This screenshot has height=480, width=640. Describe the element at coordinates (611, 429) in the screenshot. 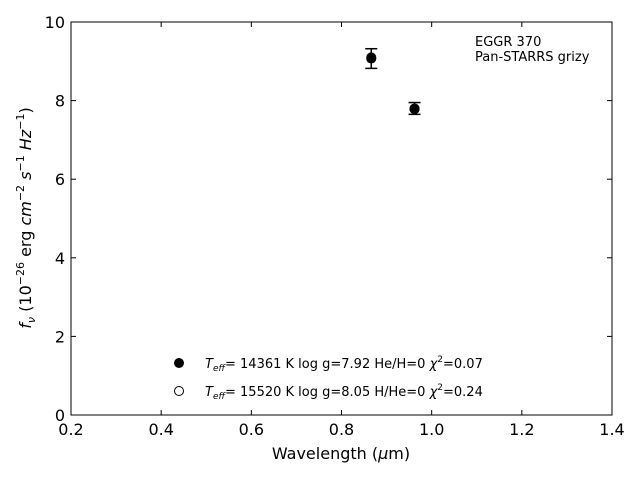

I see `x-tick-label: 1.4` at that location.